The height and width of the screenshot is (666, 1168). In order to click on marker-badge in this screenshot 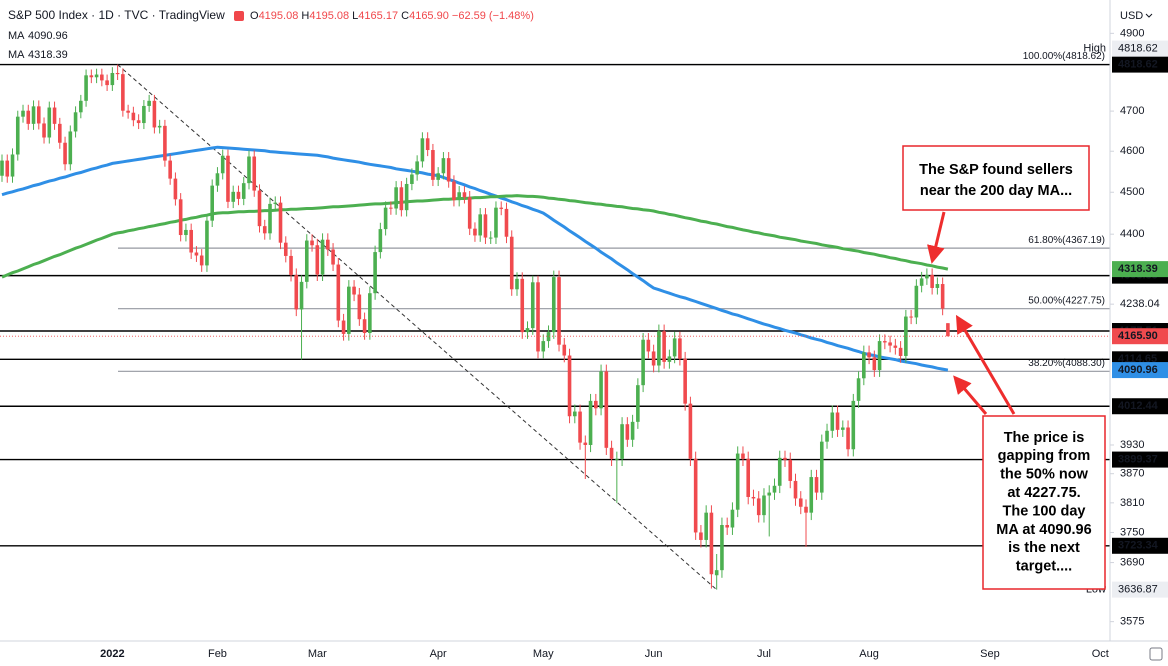, I will do `click(1140, 48)`.